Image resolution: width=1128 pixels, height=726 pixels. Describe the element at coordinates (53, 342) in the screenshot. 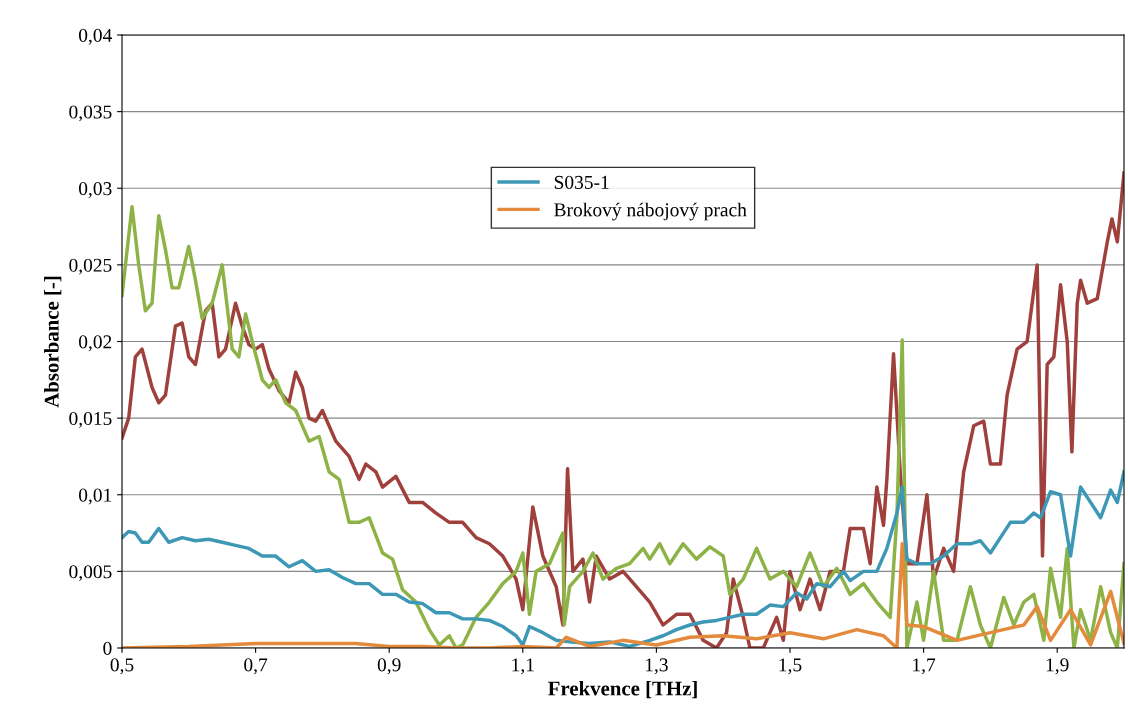

I see `y-axis-title: Absorbance [-]` at that location.